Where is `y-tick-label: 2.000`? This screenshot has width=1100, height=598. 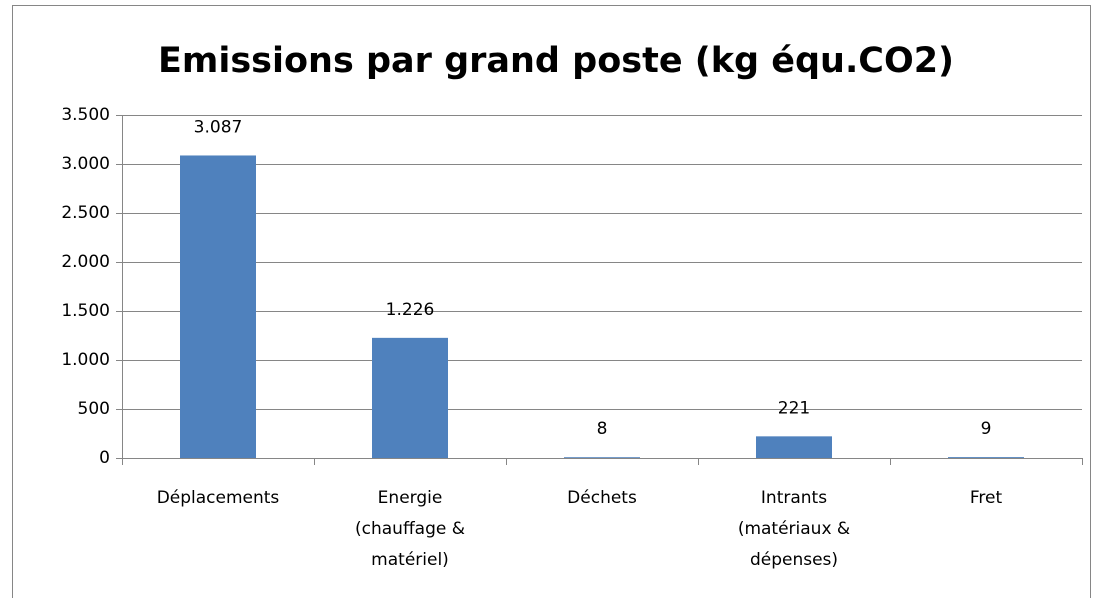
y-tick-label: 2.000 is located at coordinates (85, 262).